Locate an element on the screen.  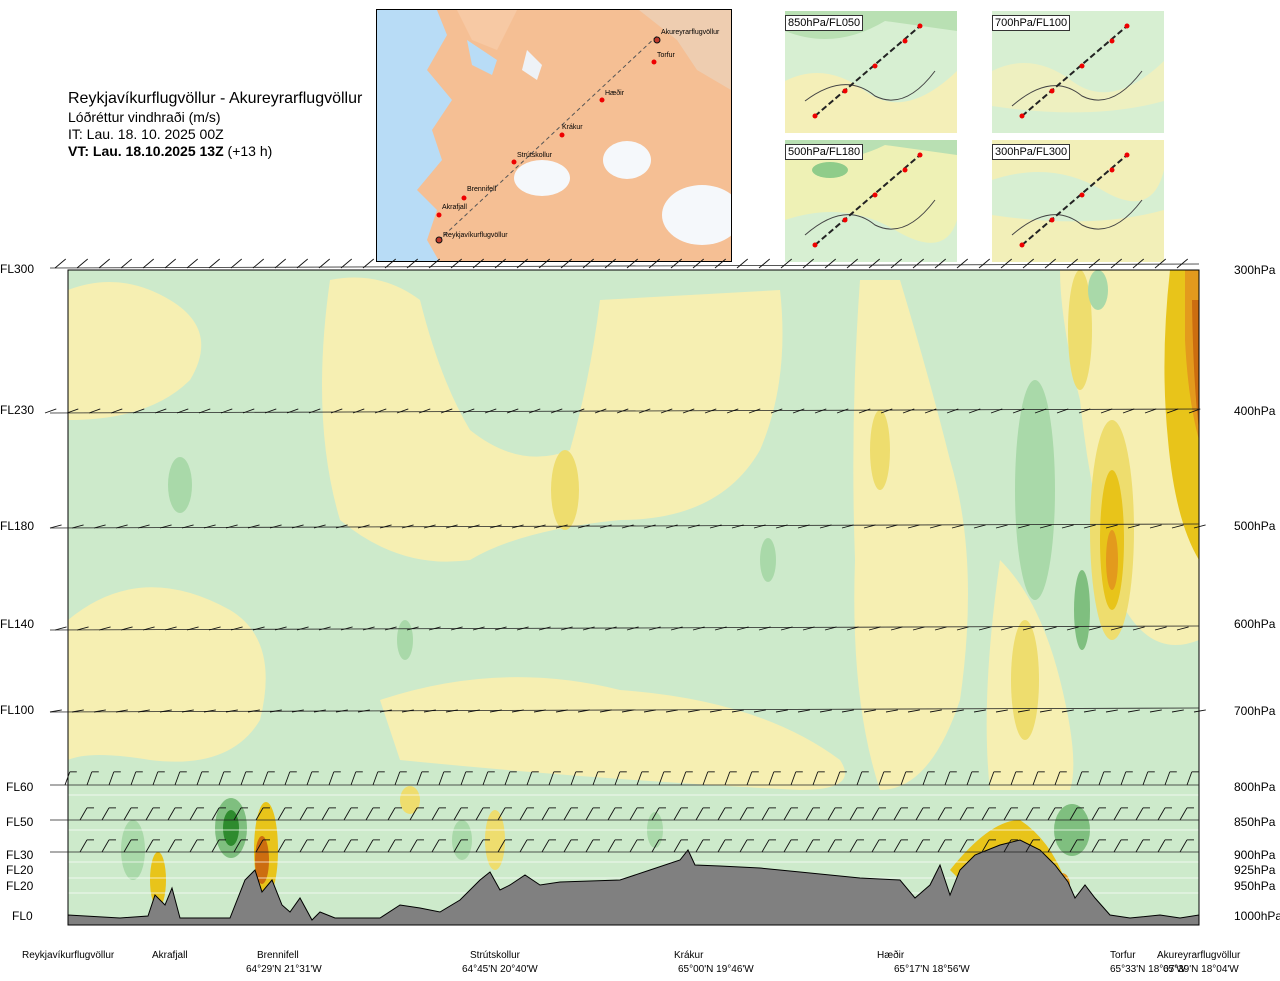
waypoint-akureyri: Akureyrarflugvöllur is located at coordinates (1199, 955).